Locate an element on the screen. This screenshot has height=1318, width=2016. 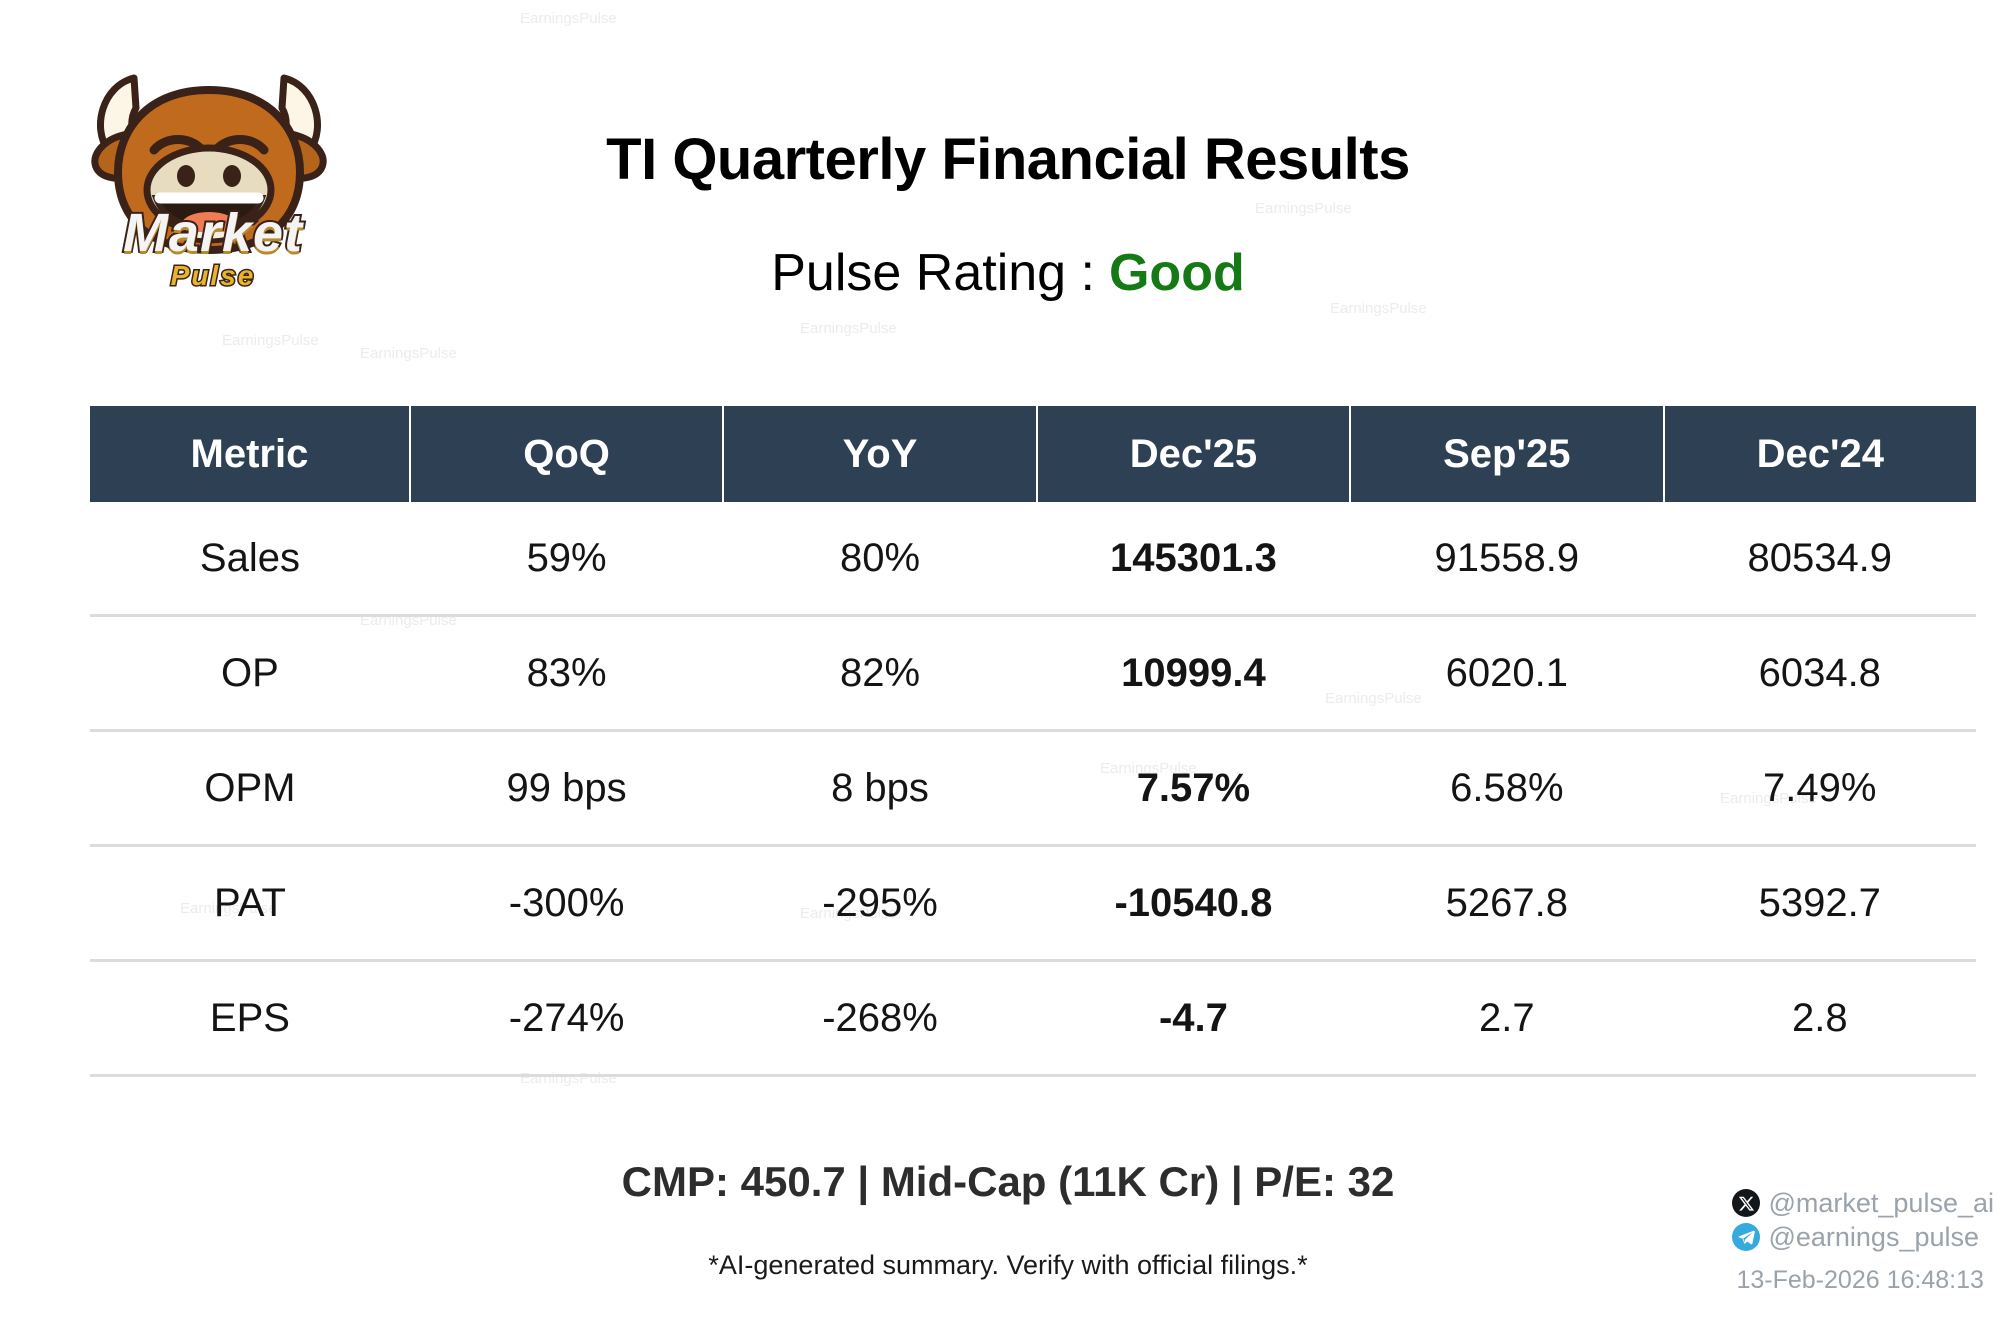
cell-metric: OP is located at coordinates (250, 673).